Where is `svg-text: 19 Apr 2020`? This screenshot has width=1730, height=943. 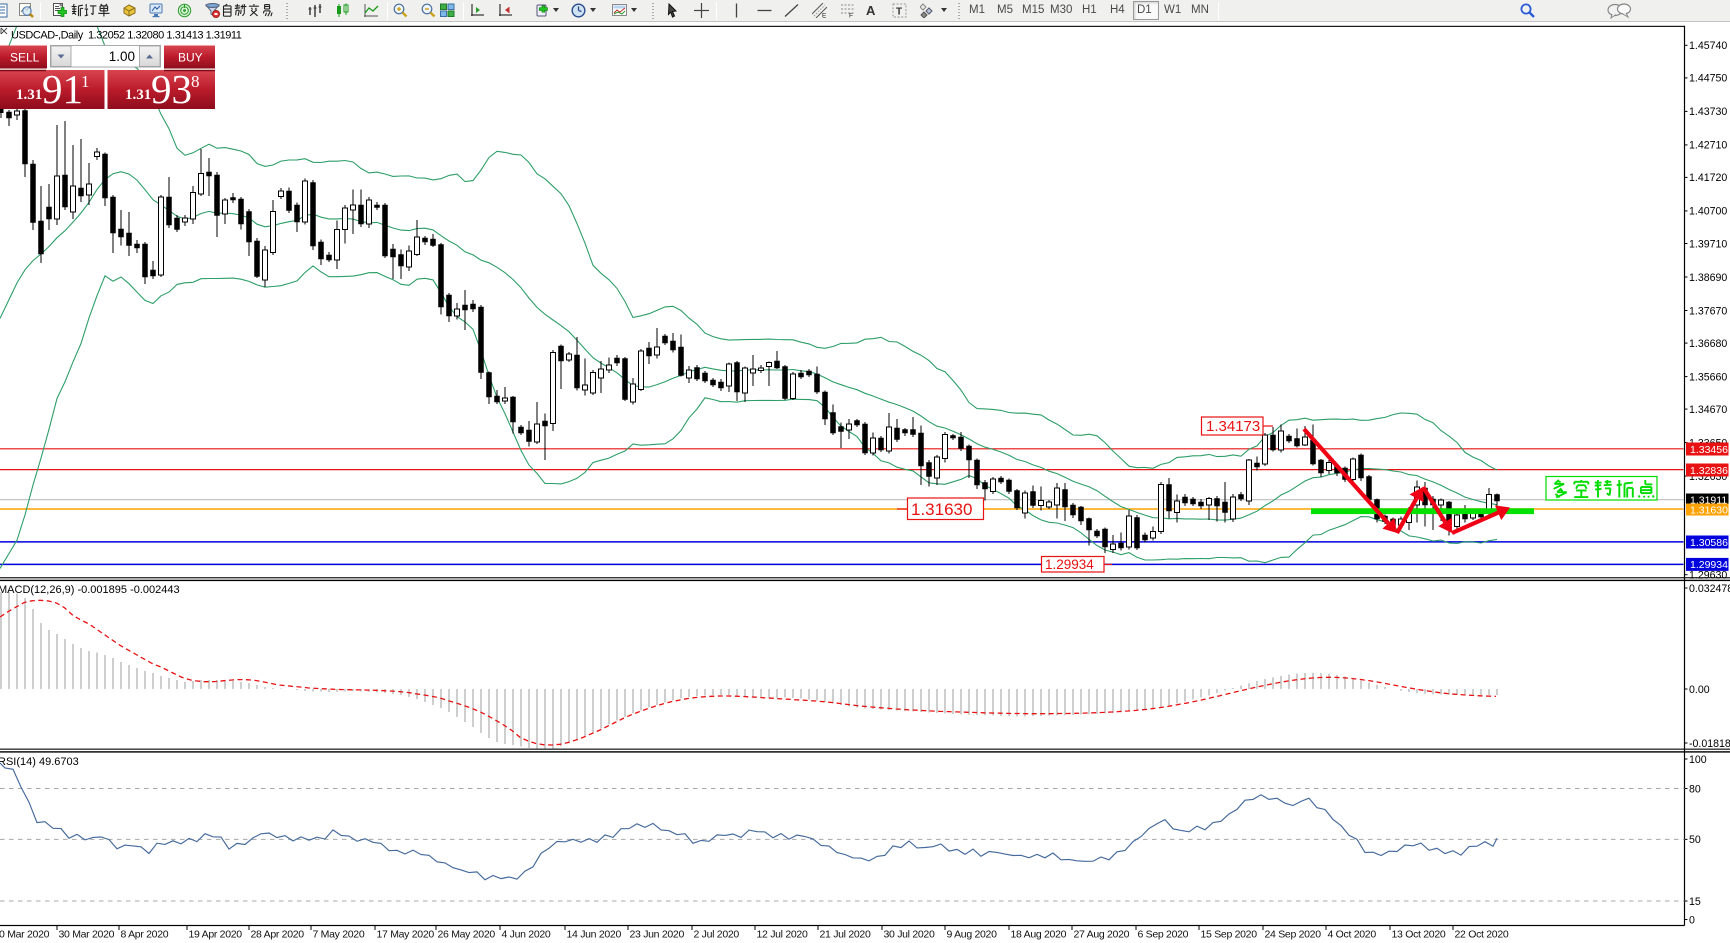
svg-text: 19 Apr 2020 is located at coordinates (216, 935).